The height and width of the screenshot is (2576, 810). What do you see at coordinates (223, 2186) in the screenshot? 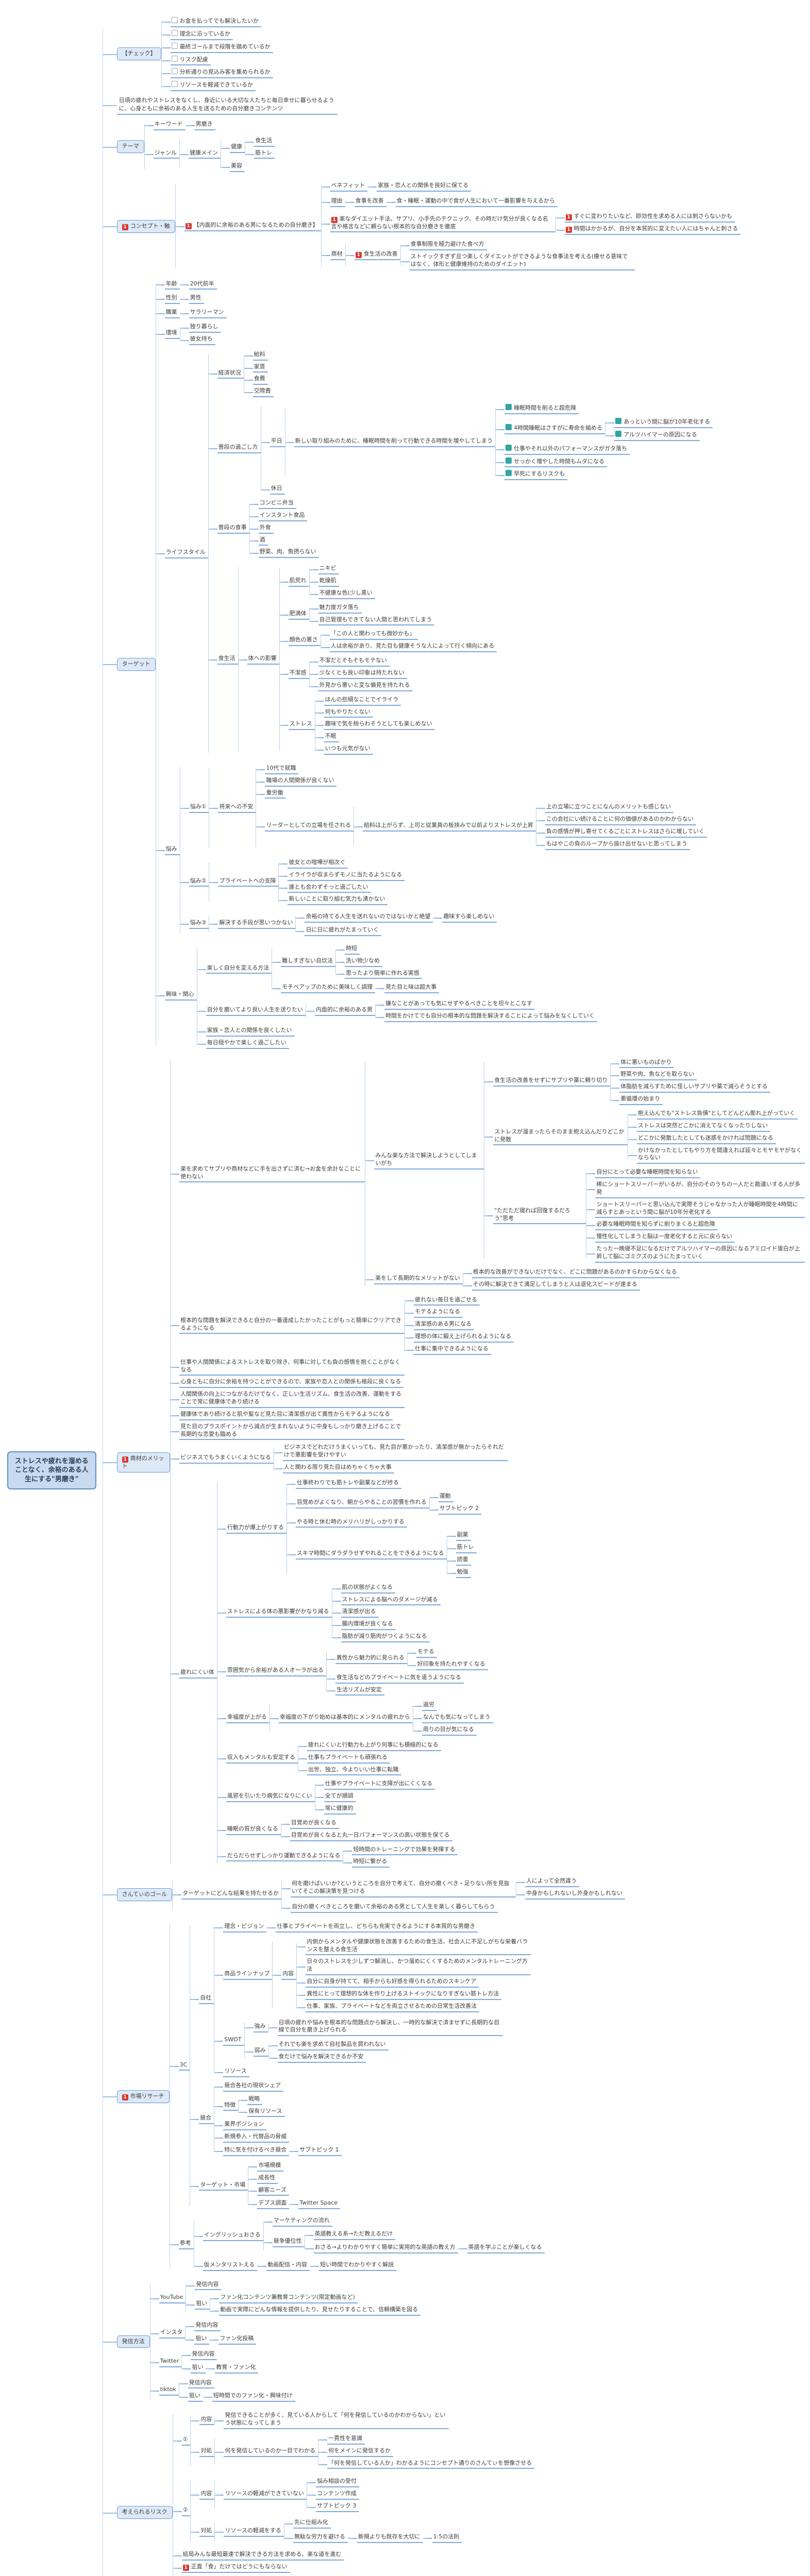
I see `topic-label: ターゲット・市場` at bounding box center [223, 2186].